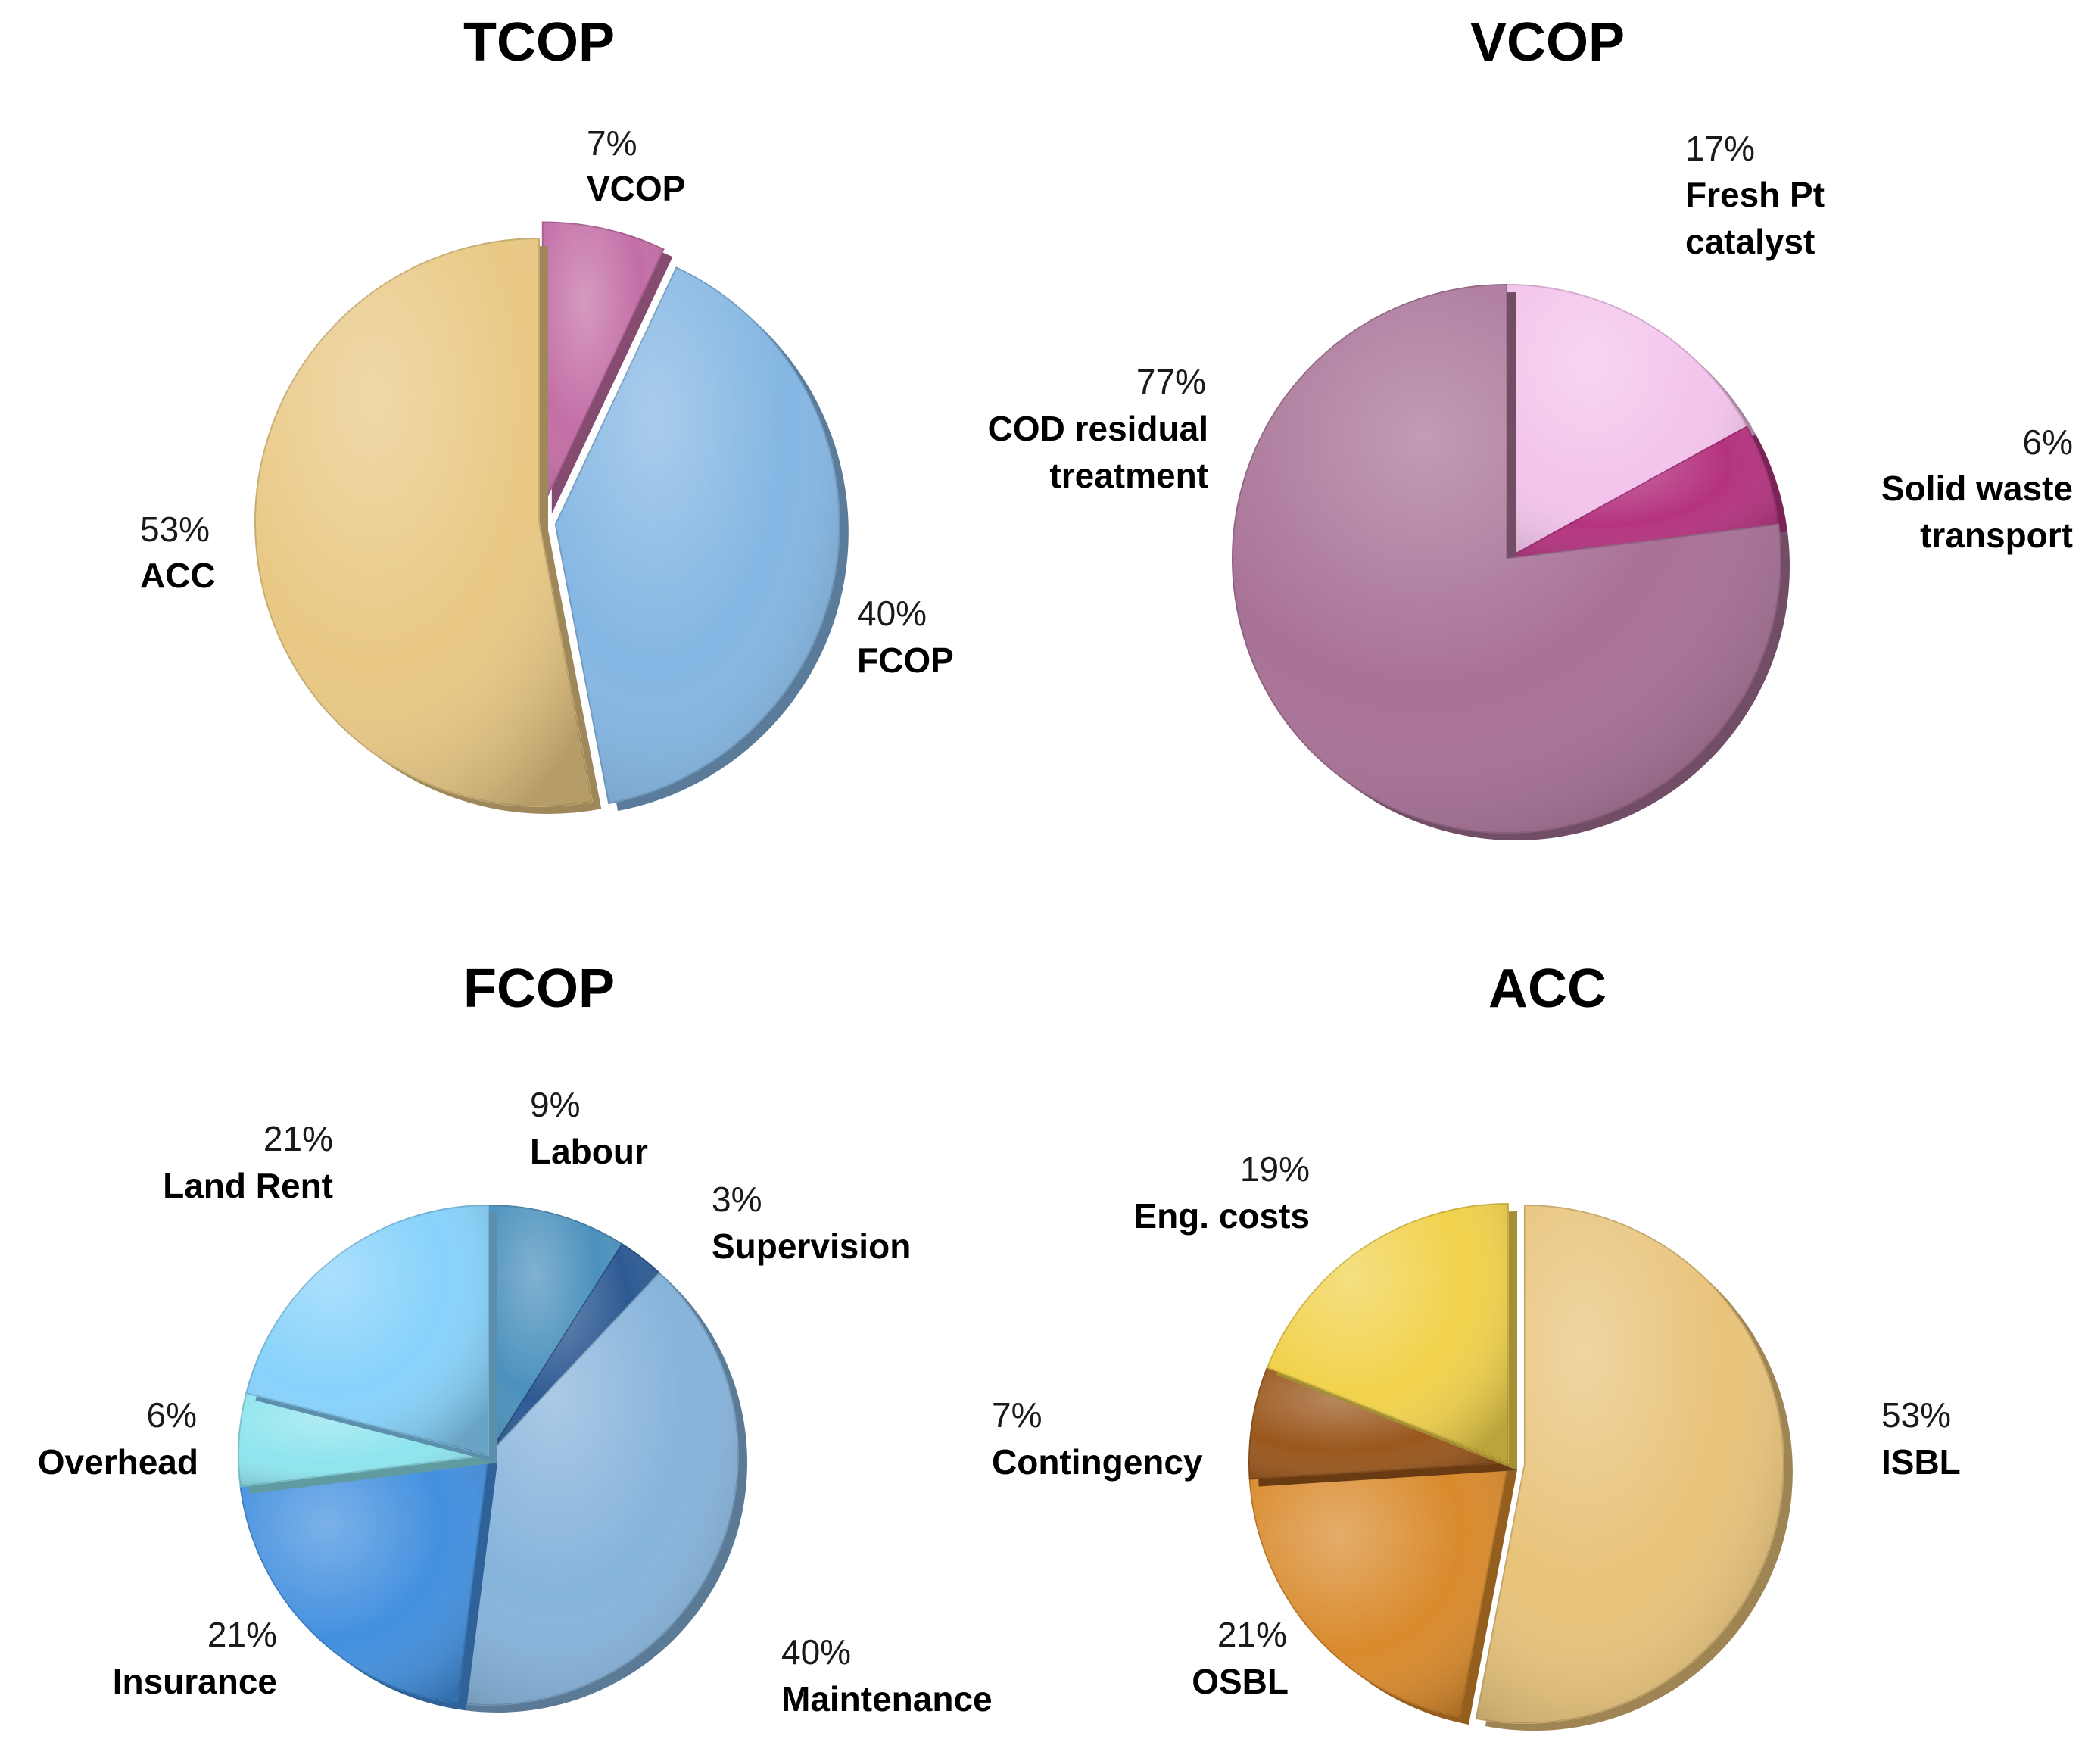 The width and height of the screenshot is (2085, 1764). What do you see at coordinates (1547, 988) in the screenshot?
I see `chart-title-acc: ACC` at bounding box center [1547, 988].